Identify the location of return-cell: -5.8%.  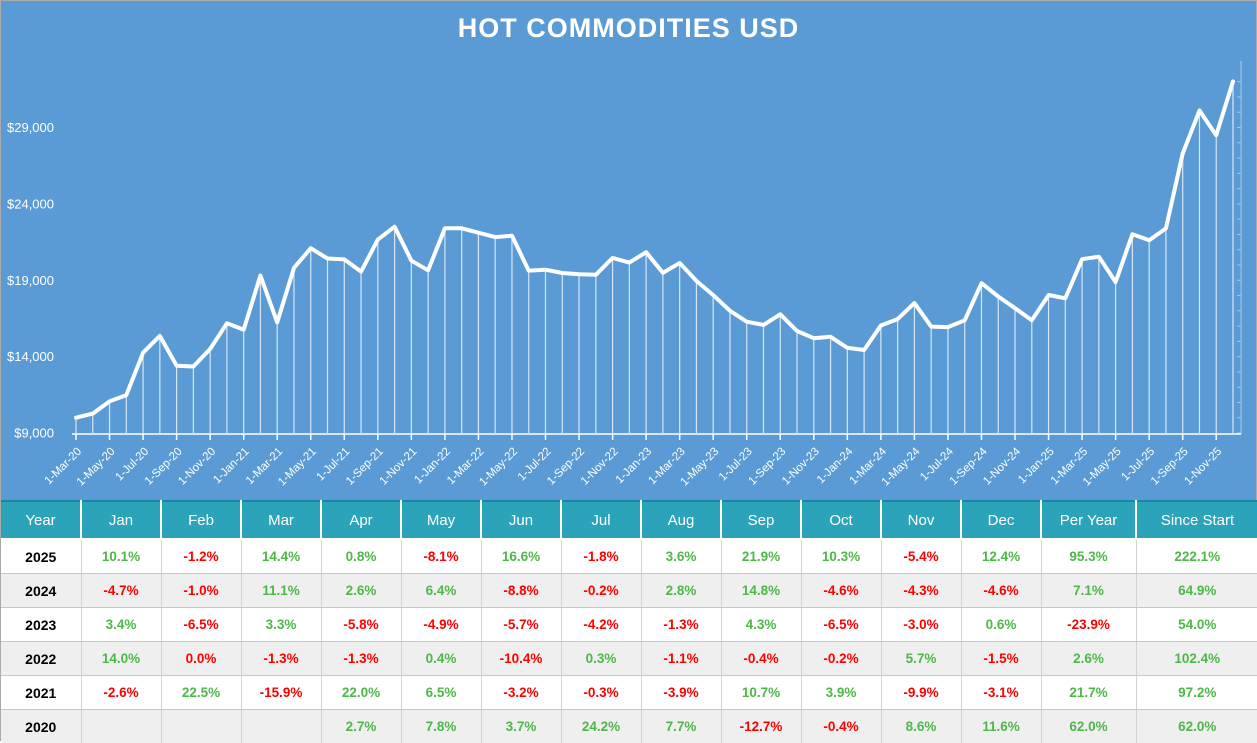
(361, 625).